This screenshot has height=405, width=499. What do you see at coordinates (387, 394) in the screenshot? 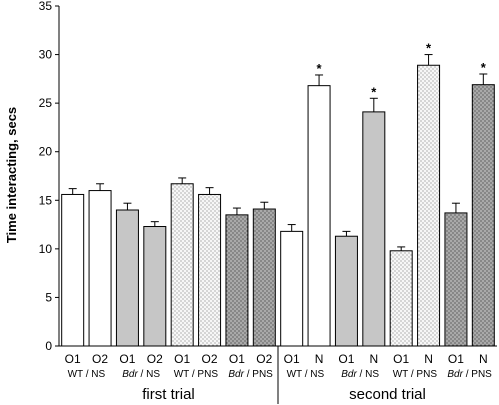
I see `trial-label: second trial` at bounding box center [387, 394].